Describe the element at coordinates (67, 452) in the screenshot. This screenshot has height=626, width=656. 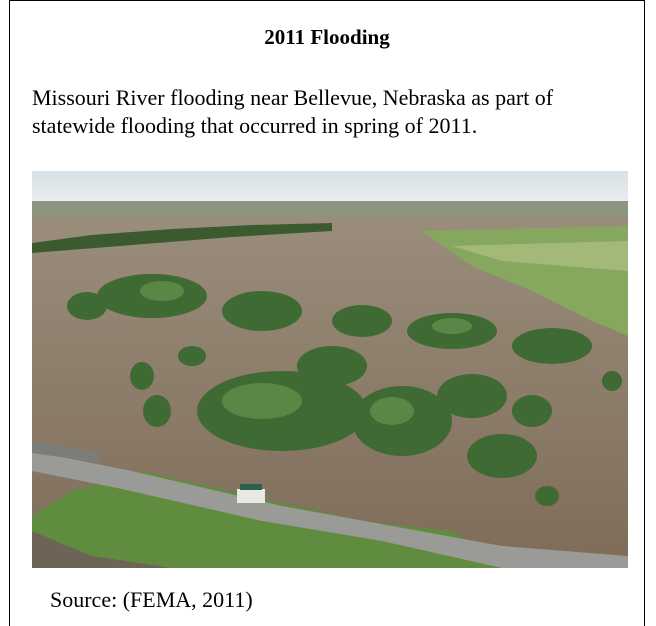
I see `bridge` at that location.